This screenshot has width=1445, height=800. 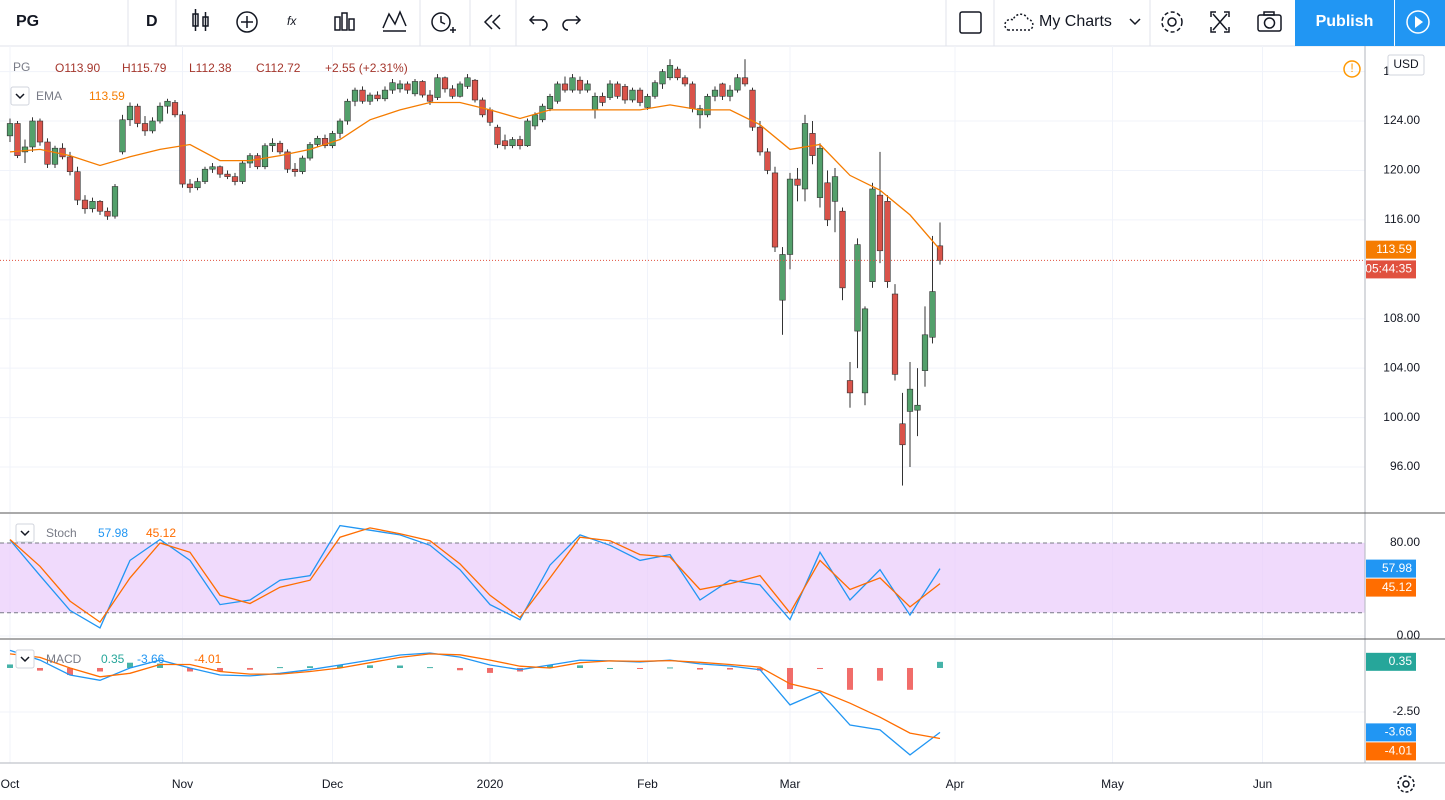 What do you see at coordinates (443, 22) in the screenshot?
I see `alert-icon` at bounding box center [443, 22].